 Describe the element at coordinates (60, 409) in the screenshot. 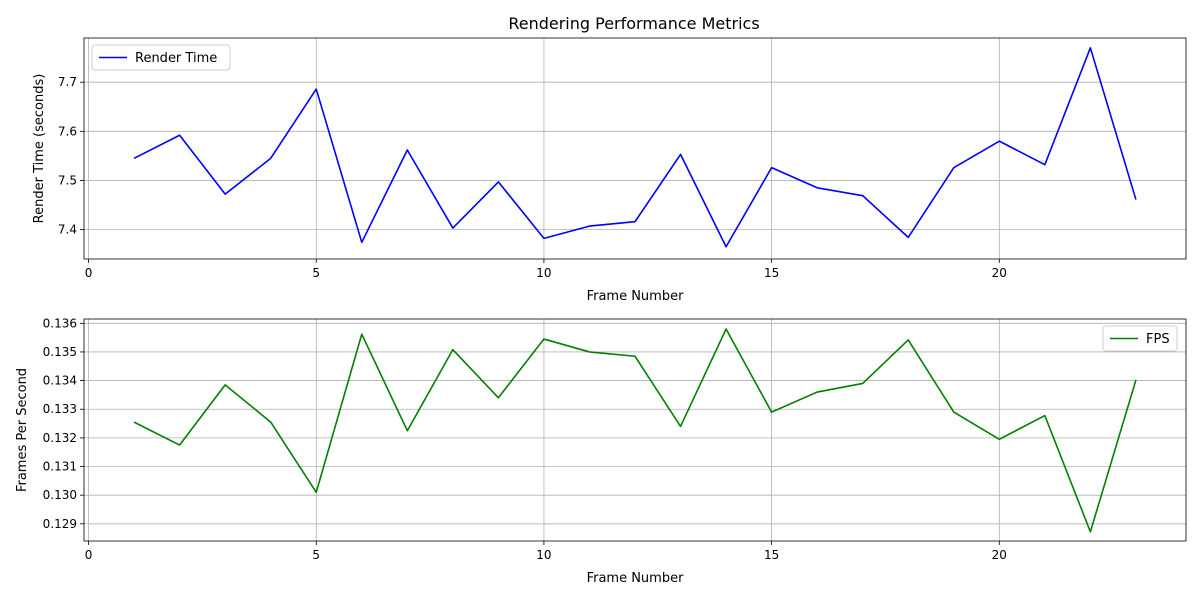

I see `y-tick-label: 0.133` at that location.